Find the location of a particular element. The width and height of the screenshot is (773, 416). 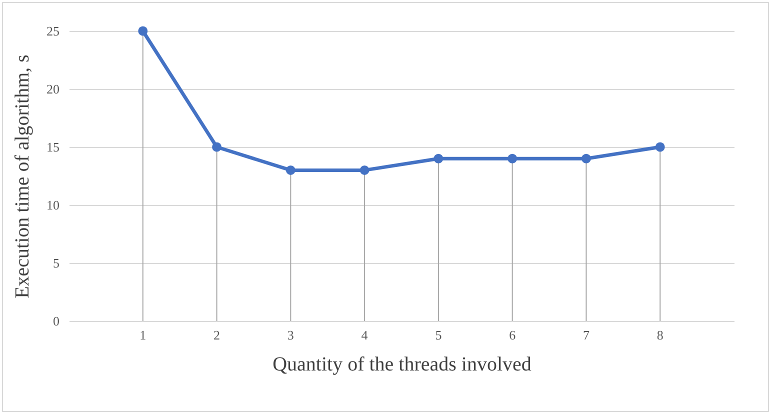

y-tick-label: 20 is located at coordinates (53, 89).